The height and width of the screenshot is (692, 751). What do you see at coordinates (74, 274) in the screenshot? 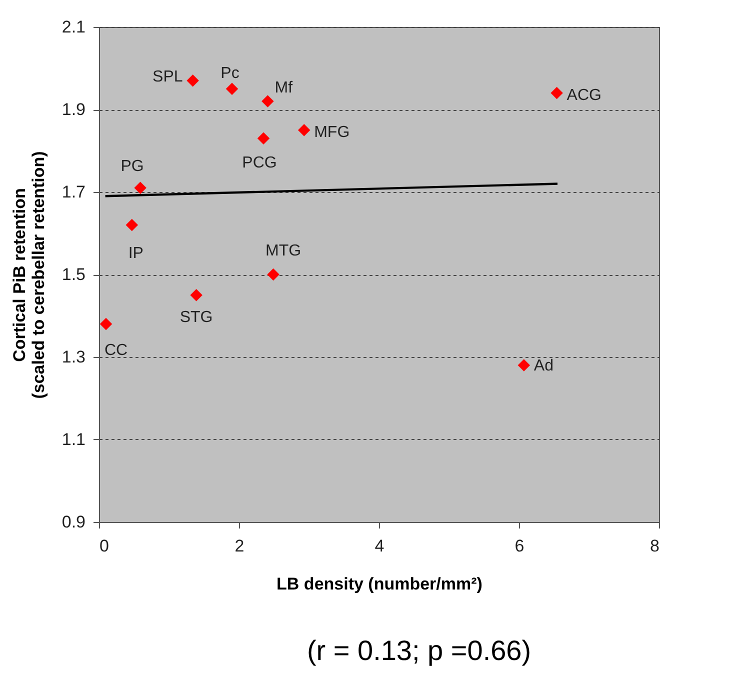
I see `y-tick-label: 1.5` at bounding box center [74, 274].